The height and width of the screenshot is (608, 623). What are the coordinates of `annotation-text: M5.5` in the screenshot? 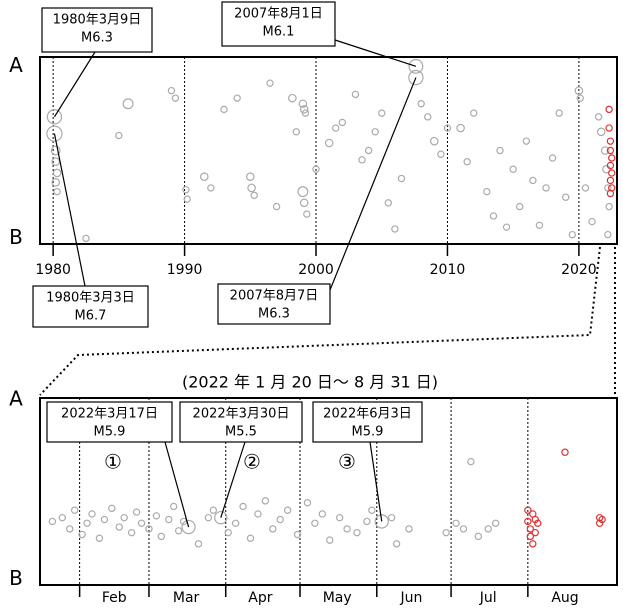 It's located at (241, 432).